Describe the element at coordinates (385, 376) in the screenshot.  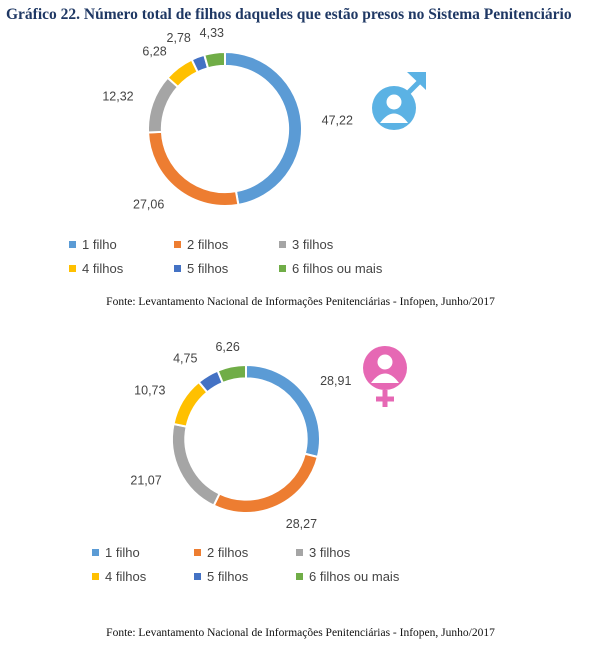
I see `female-symbol-icon` at that location.